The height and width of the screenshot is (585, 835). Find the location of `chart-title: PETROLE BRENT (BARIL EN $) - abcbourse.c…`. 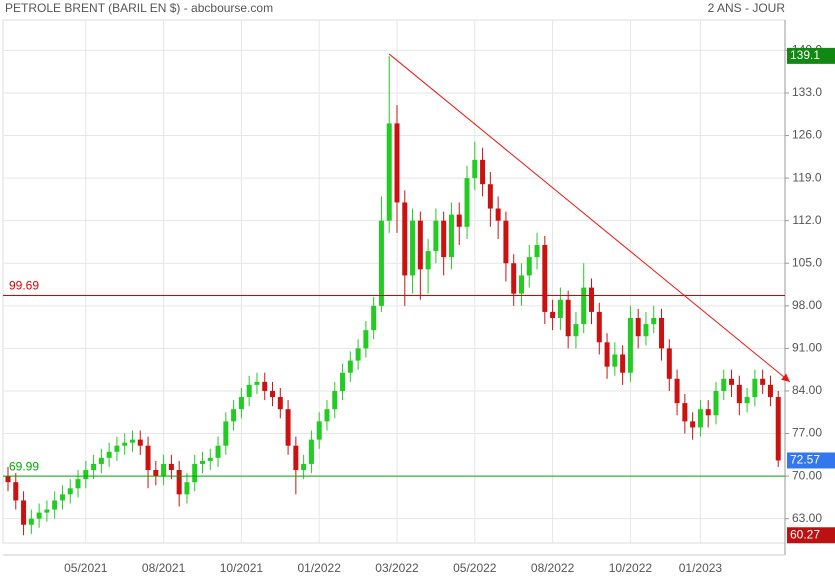

chart-title: PETROLE BRENT (BARIL EN $) - abcbourse.c… is located at coordinates (139, 8).